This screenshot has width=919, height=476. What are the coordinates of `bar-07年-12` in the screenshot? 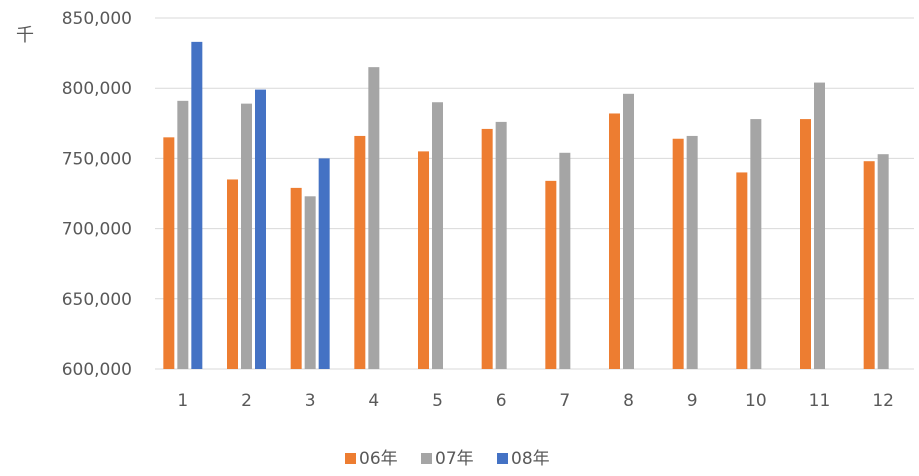 It's located at (883, 261).